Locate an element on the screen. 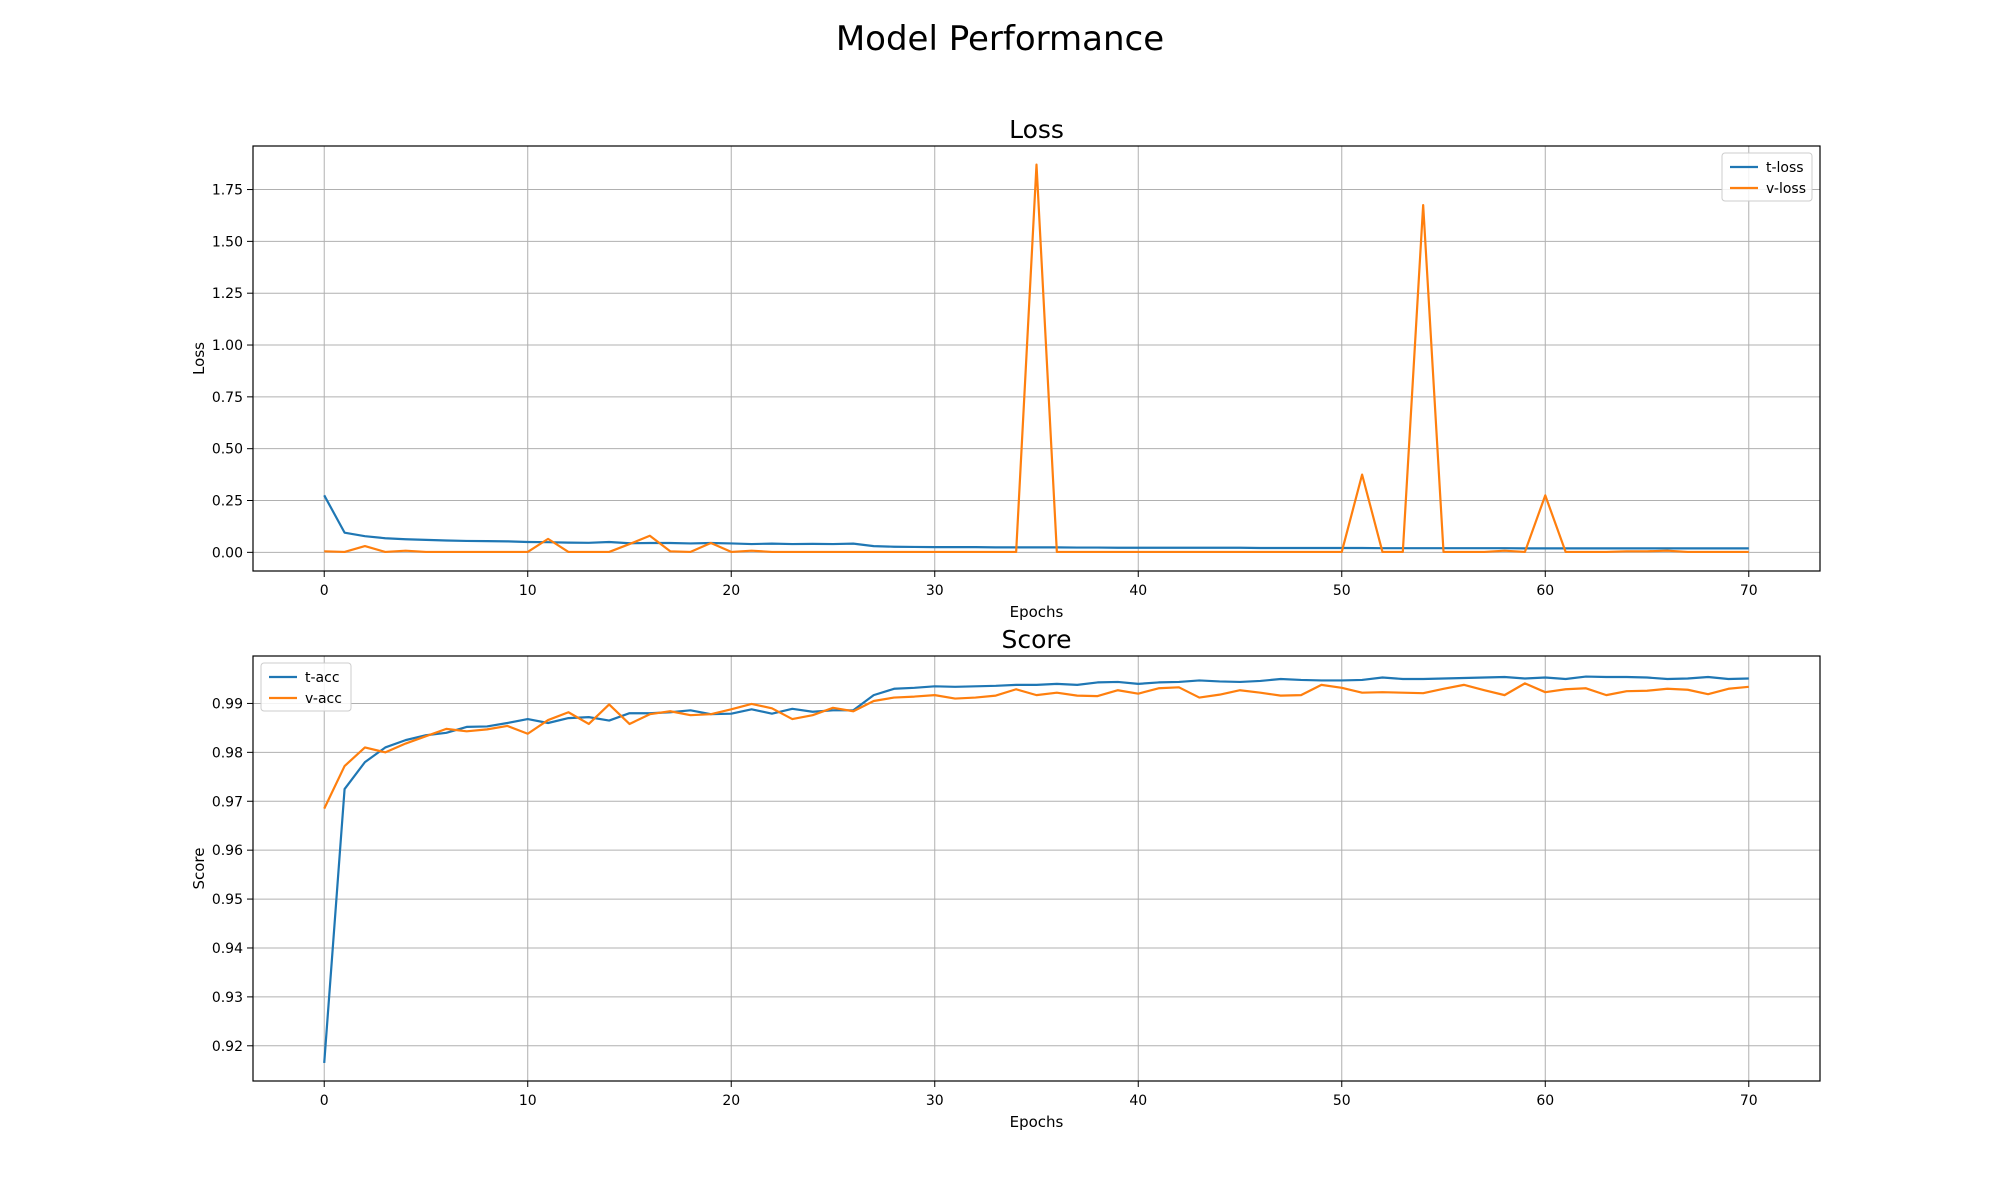 Image resolution: width=2000 pixels, height=1200 pixels. score-legend-label-v-acc: v-acc is located at coordinates (323, 699).